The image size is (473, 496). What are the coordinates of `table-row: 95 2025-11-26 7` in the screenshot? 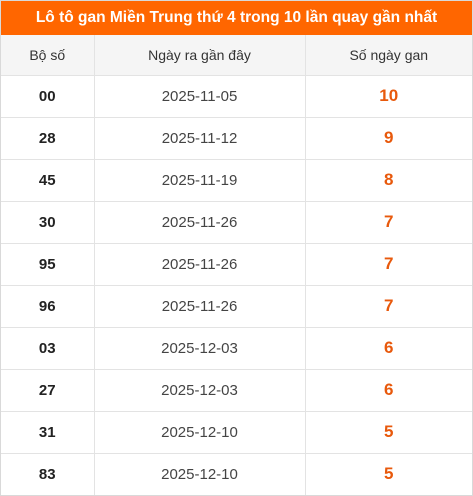 It's located at (236, 264).